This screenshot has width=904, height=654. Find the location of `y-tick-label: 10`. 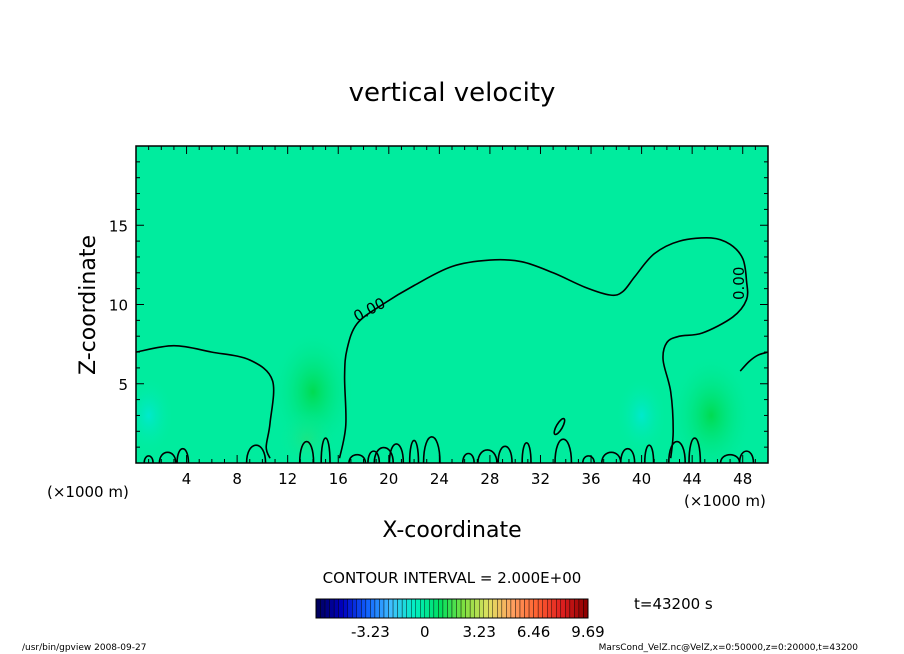

y-tick-label: 10 is located at coordinates (118, 306).